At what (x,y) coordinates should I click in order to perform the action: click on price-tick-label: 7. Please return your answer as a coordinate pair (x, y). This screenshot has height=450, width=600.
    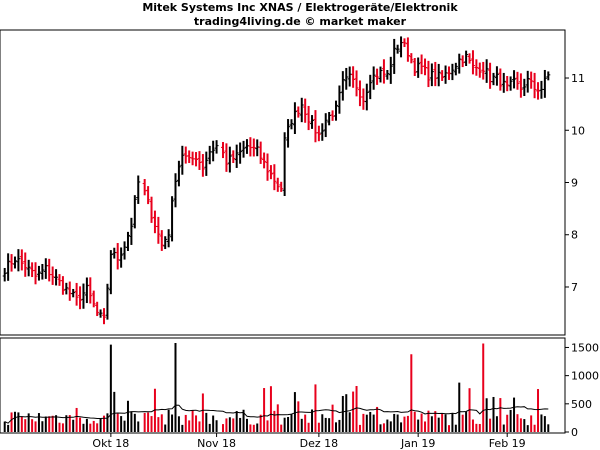
    Looking at the image, I should click on (574, 287).